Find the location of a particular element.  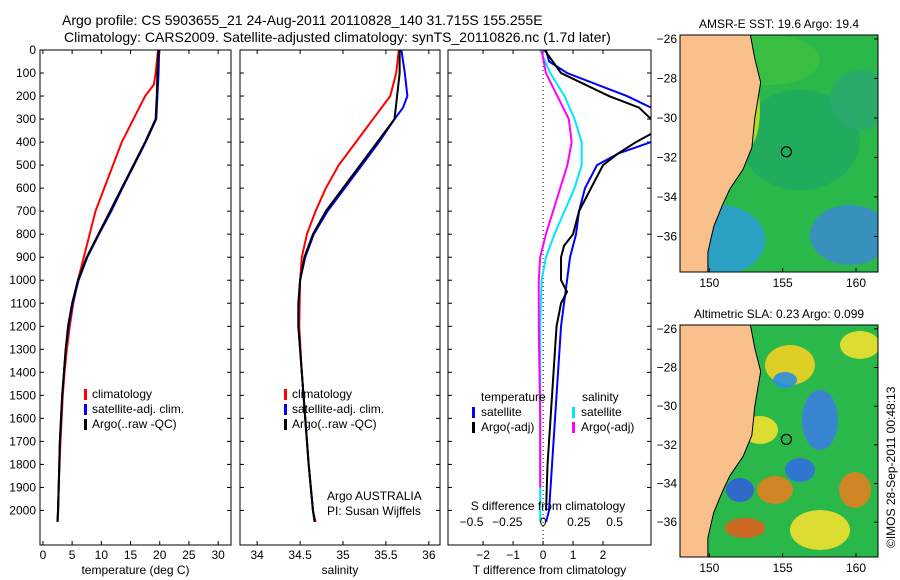

series-line-satellite-adj-clim- is located at coordinates (353, 286).